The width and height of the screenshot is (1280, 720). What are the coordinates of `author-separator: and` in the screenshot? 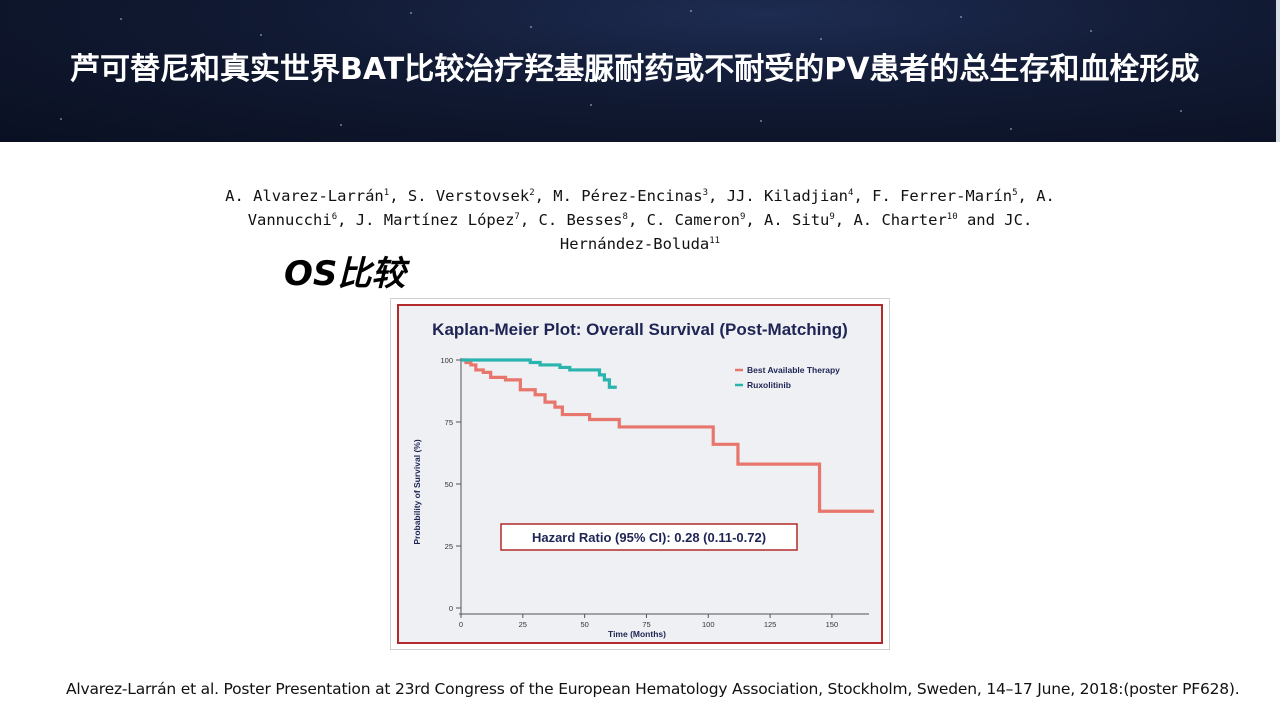 It's located at (981, 220).